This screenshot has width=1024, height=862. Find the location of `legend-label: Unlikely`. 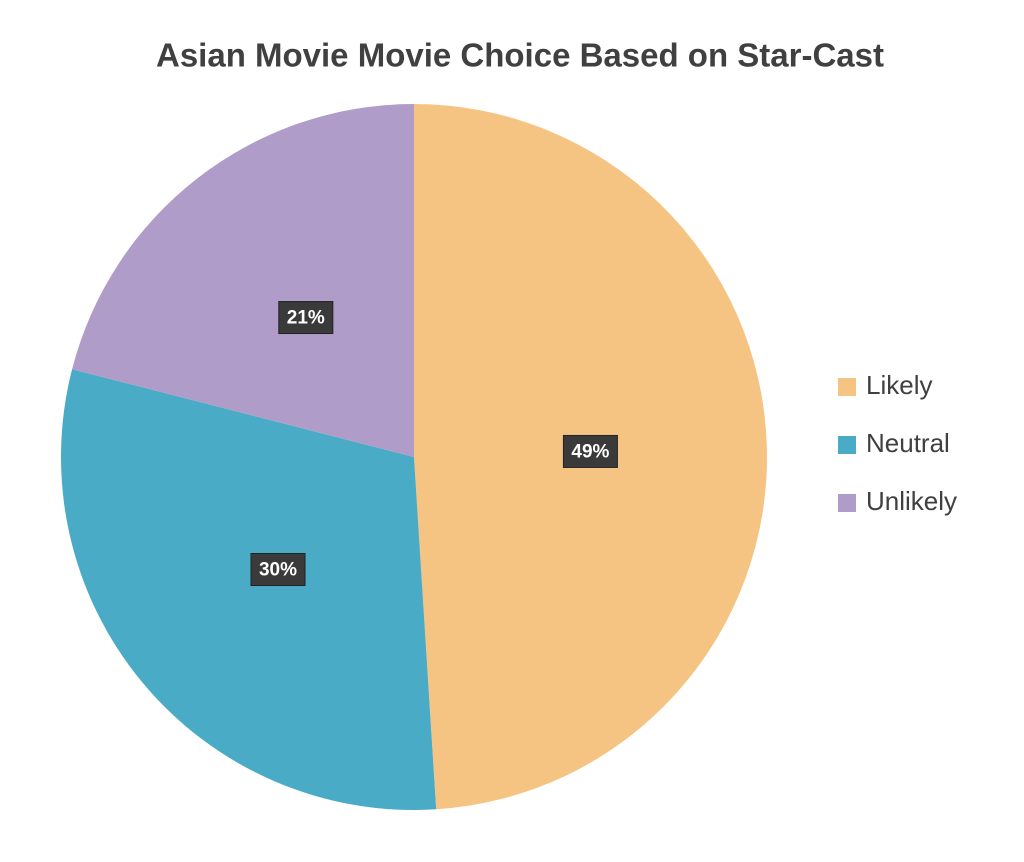

legend-label: Unlikely is located at coordinates (911, 501).